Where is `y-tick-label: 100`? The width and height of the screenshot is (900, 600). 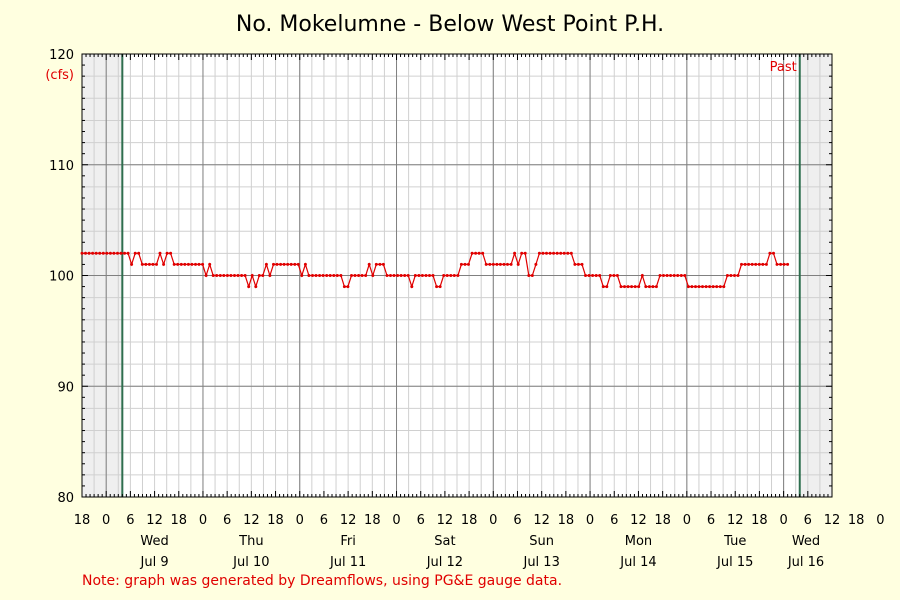 y-tick-label: 100 is located at coordinates (61, 277).